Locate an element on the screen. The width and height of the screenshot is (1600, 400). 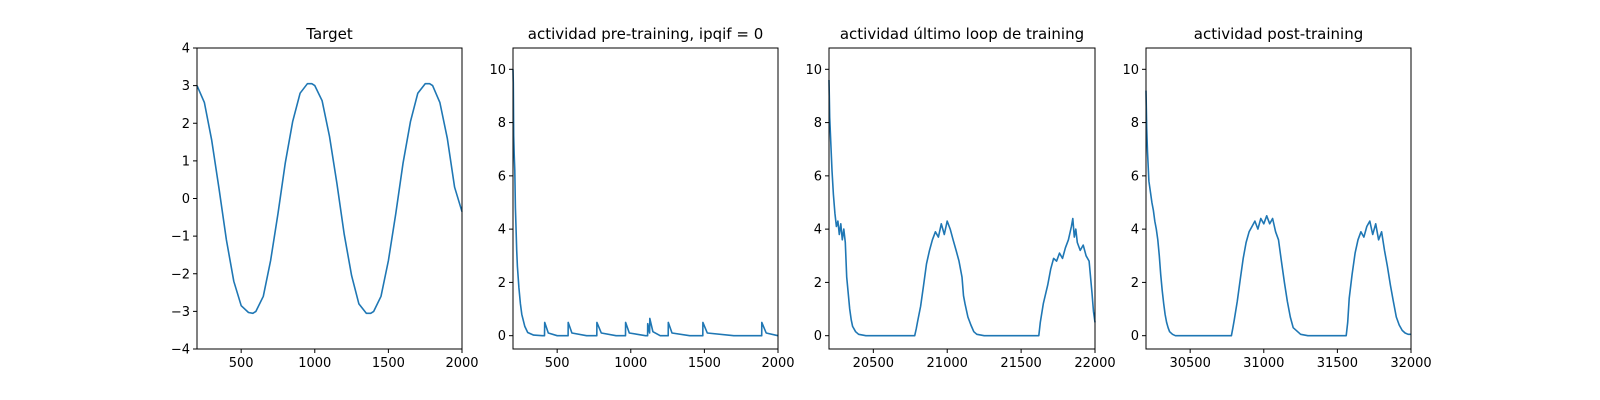
y-tick-label: −4 is located at coordinates (180, 350).